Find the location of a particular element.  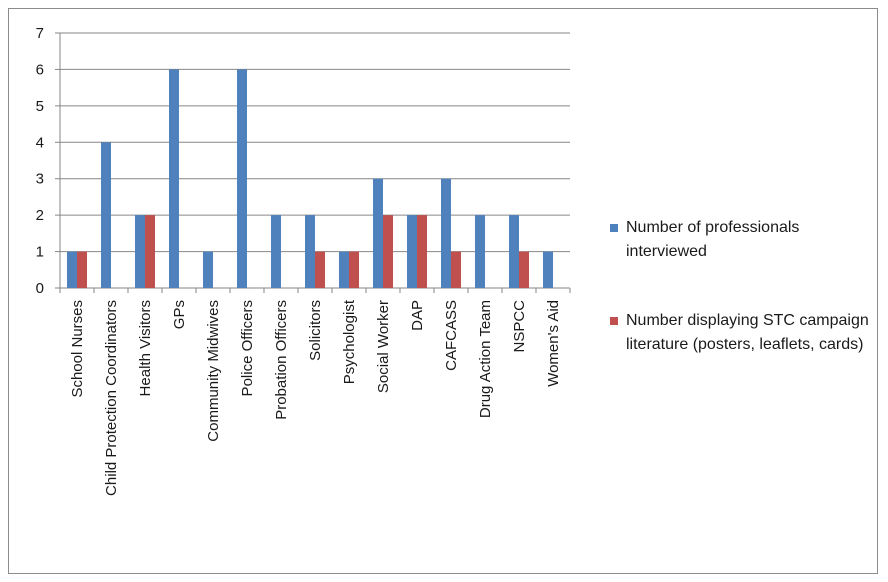

y-tick-label: 1 is located at coordinates (40, 252).